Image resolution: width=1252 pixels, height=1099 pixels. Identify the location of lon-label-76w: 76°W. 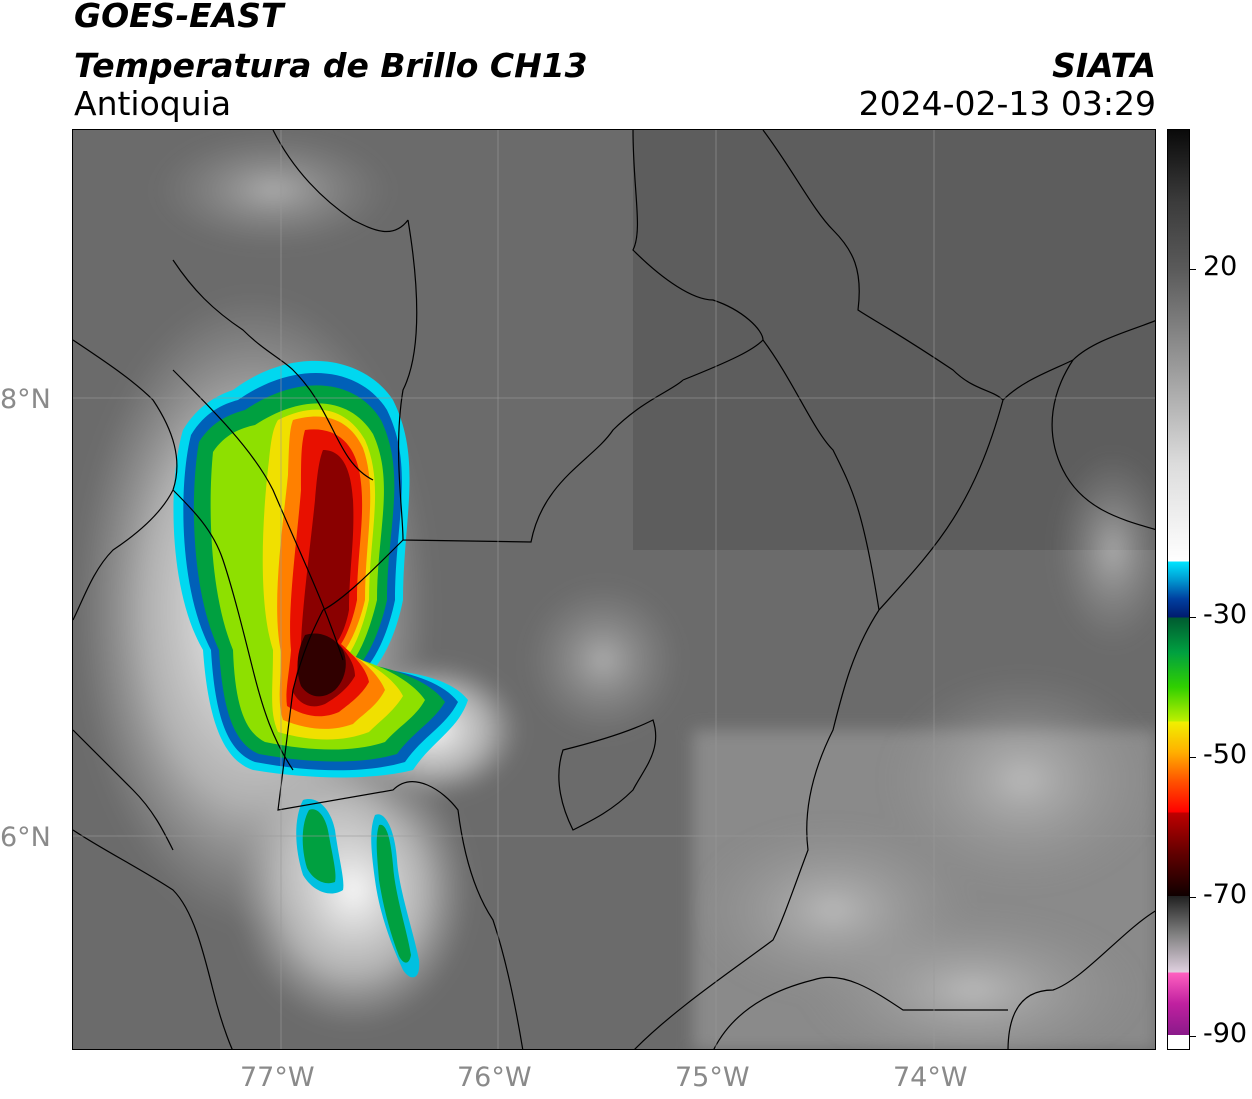
(494, 1077).